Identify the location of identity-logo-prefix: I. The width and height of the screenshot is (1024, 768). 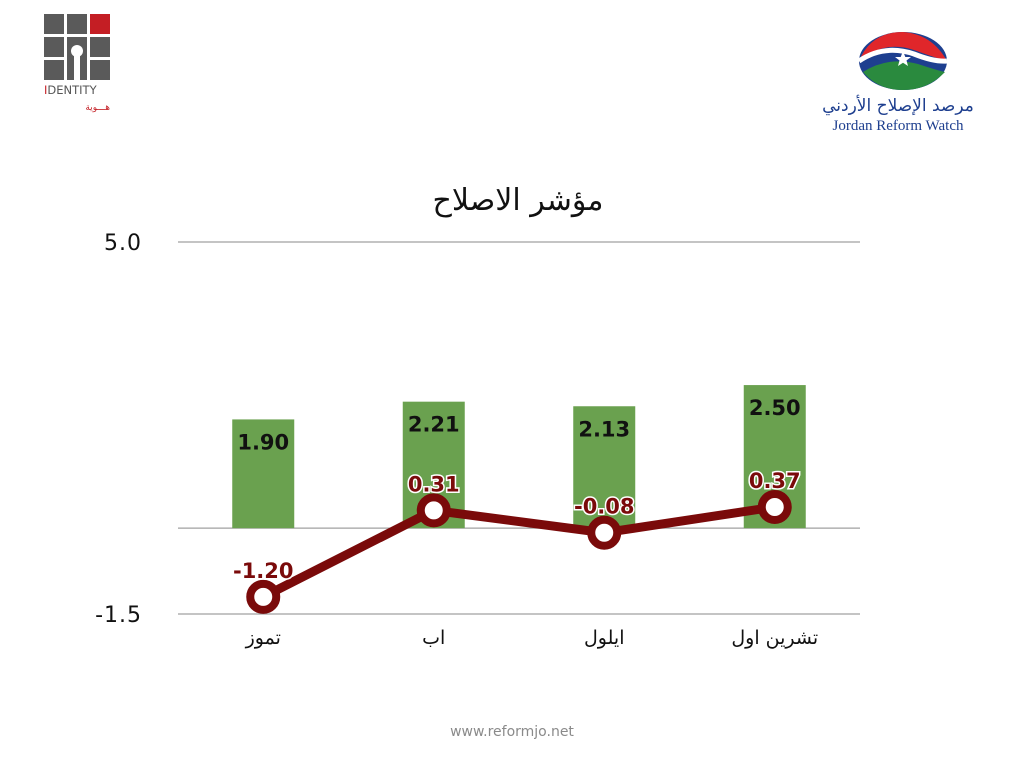
(45, 90).